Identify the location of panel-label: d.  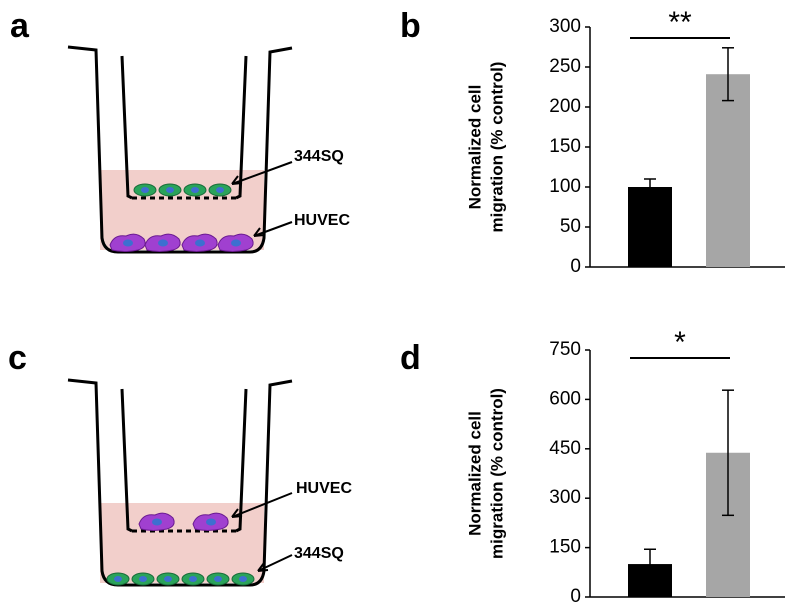
(410, 358).